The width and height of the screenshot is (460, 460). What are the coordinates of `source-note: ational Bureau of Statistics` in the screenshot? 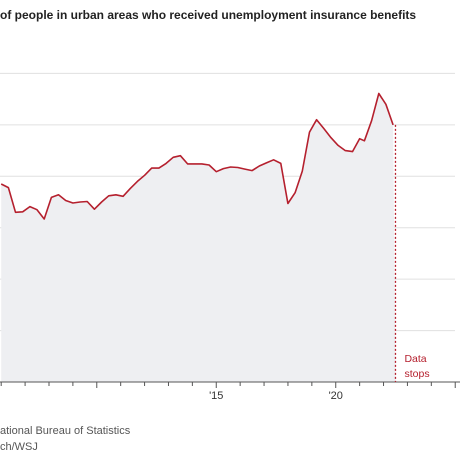 It's located at (65, 431).